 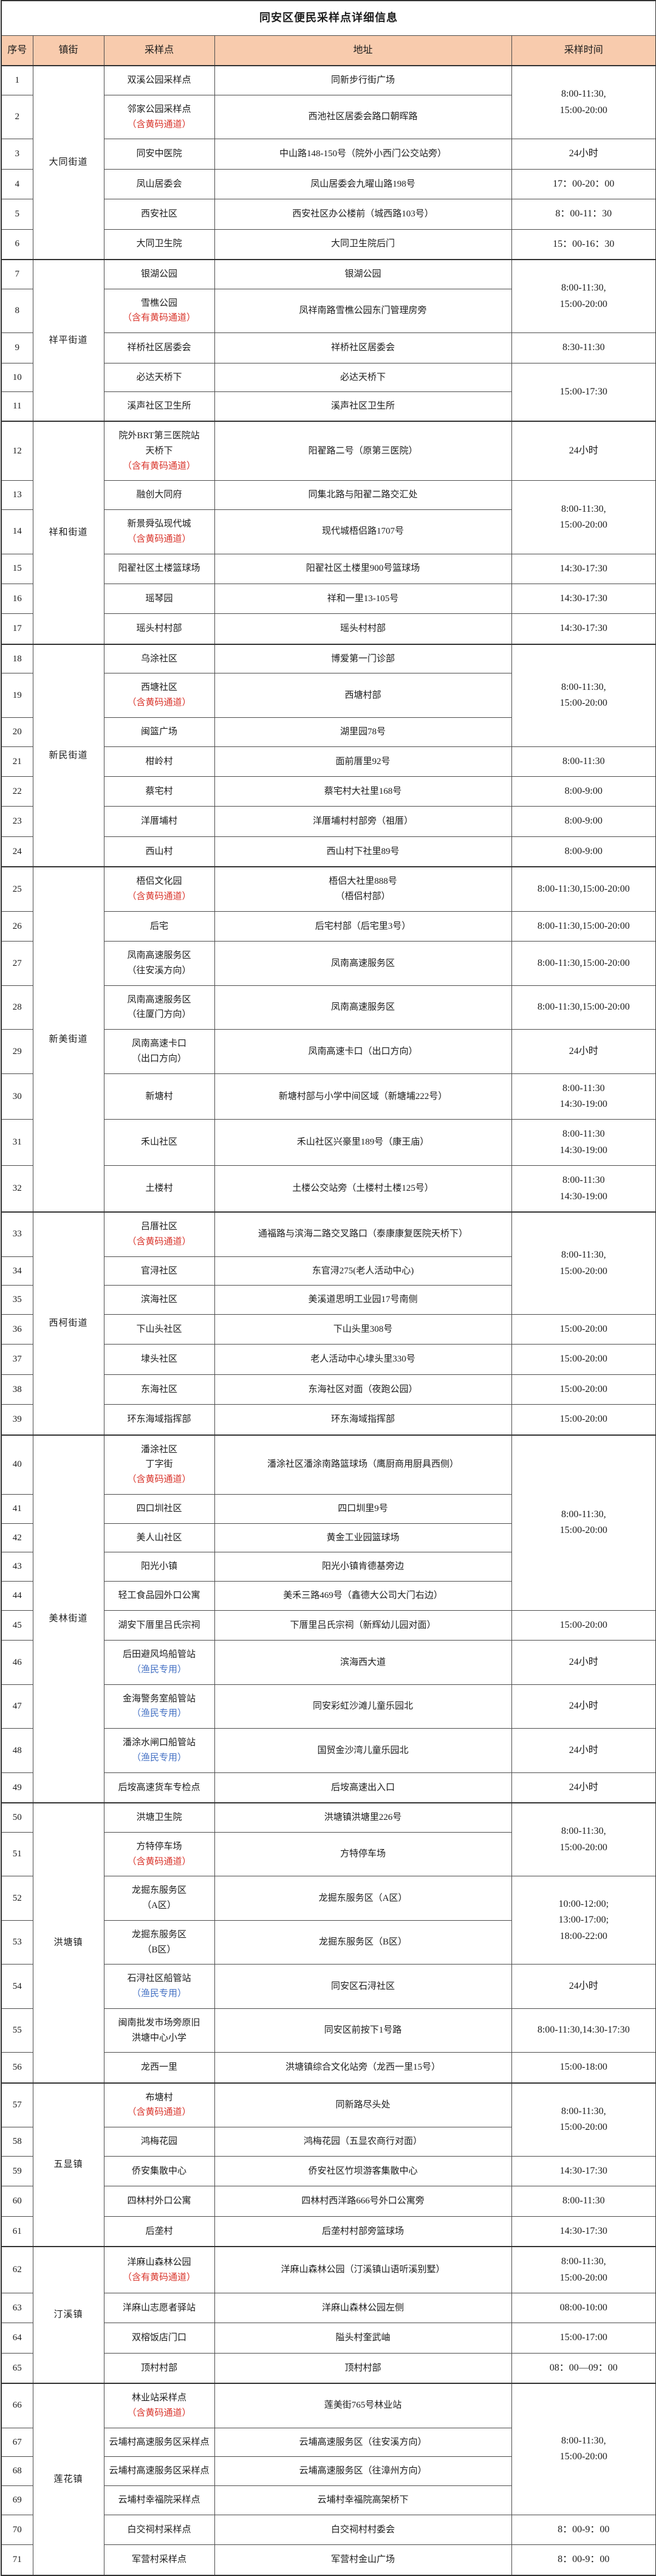 What do you see at coordinates (17, 1942) in the screenshot?
I see `row-number-cell: 53` at bounding box center [17, 1942].